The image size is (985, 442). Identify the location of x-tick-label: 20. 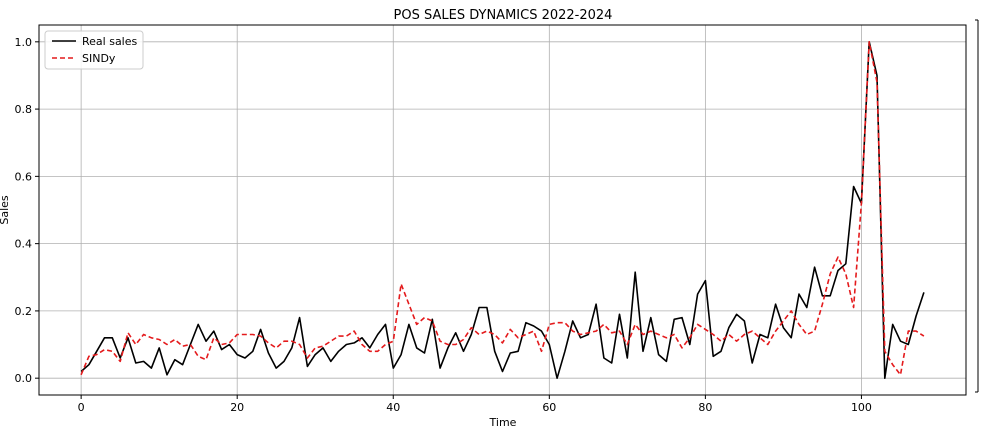
(237, 407).